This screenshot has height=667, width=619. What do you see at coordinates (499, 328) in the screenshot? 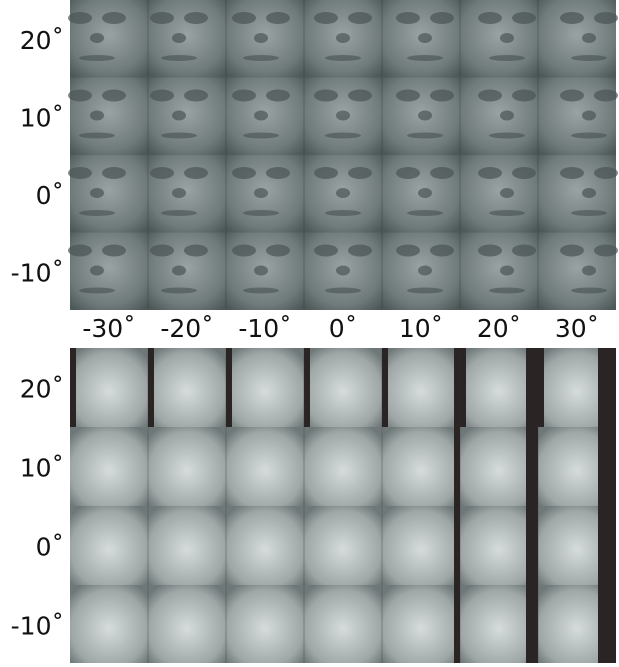
I see `column-label: 20˚` at bounding box center [499, 328].